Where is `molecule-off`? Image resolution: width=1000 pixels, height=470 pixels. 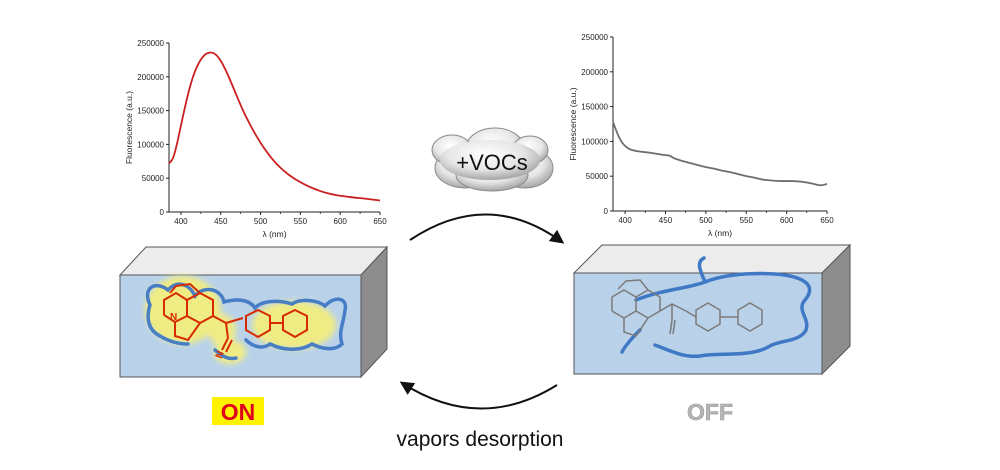 molecule-off is located at coordinates (687, 308).